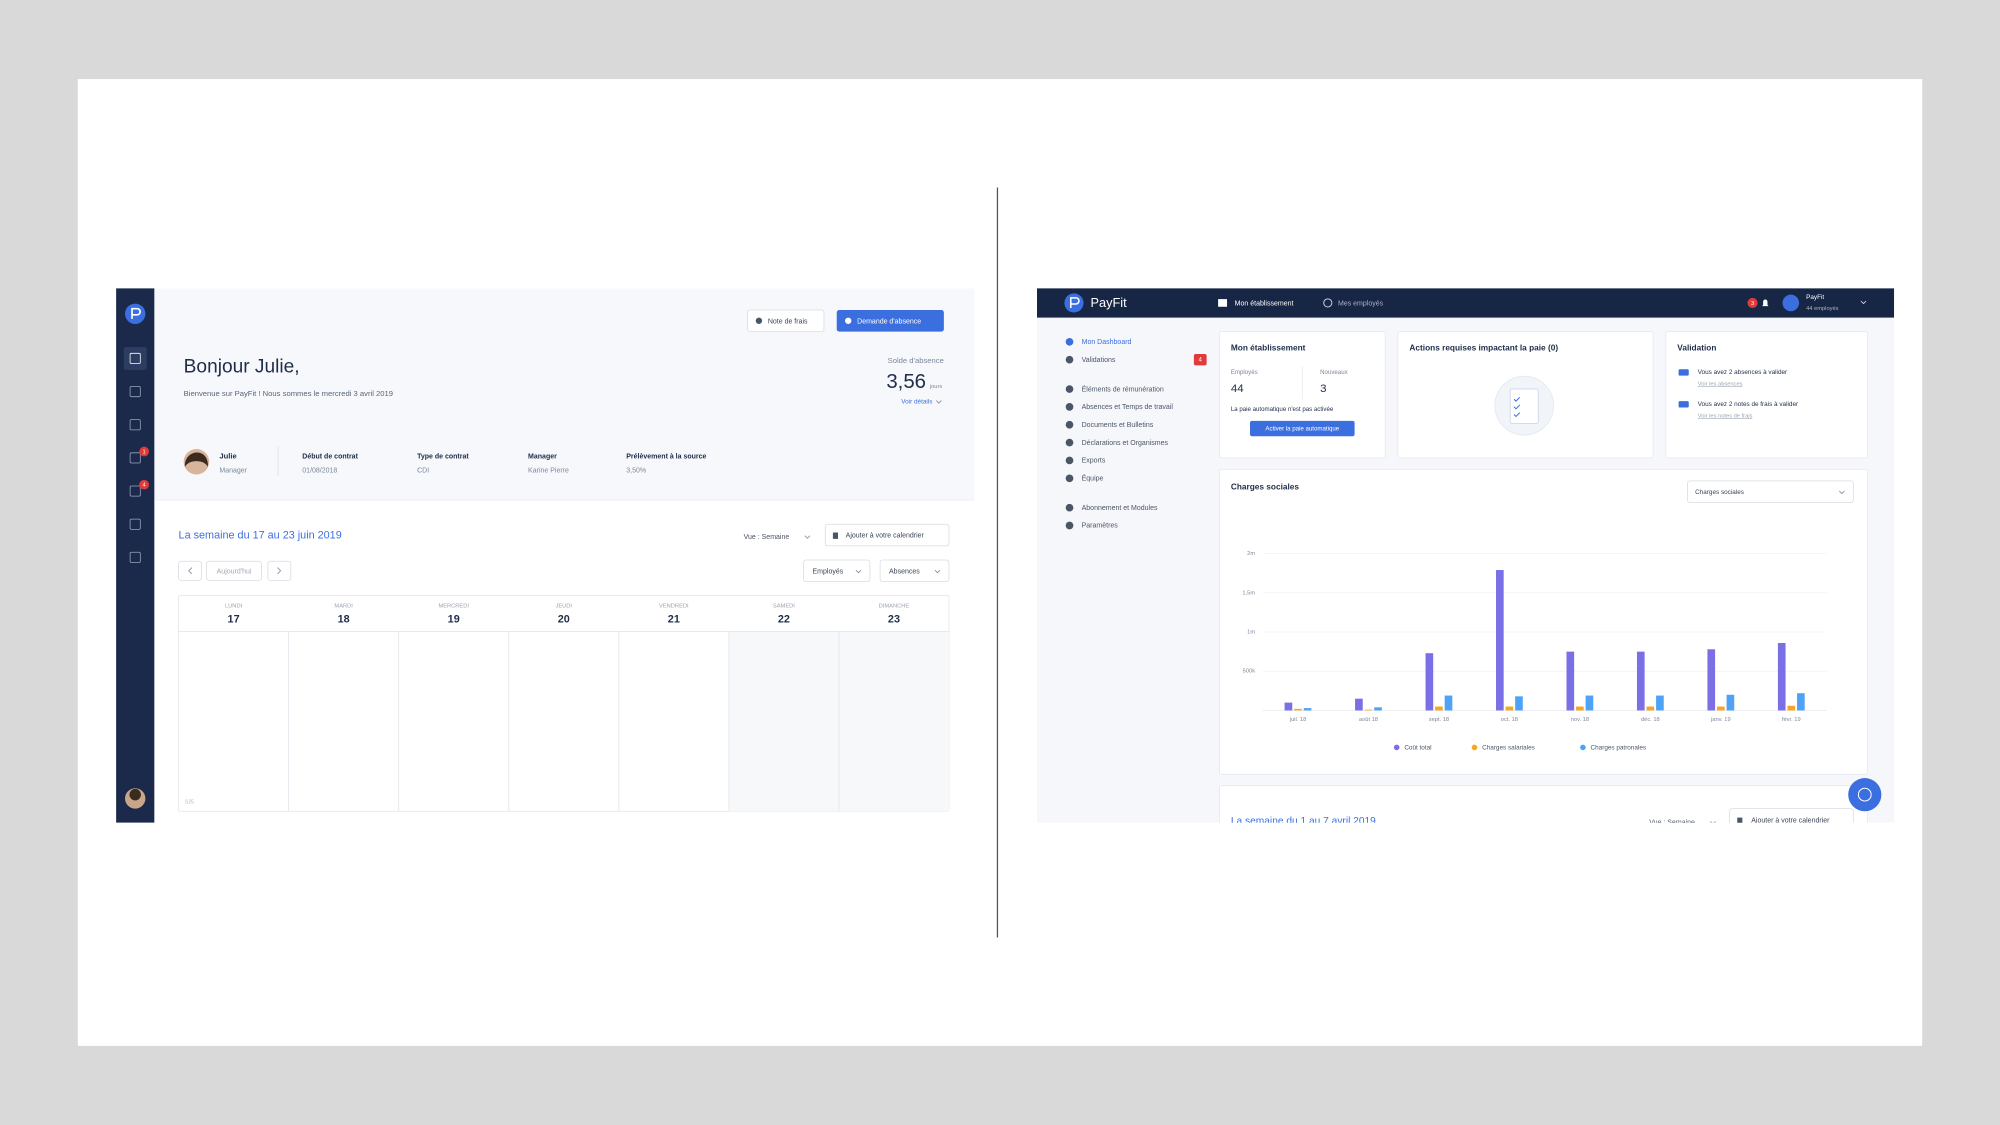  I want to click on today-button, so click(234, 570).